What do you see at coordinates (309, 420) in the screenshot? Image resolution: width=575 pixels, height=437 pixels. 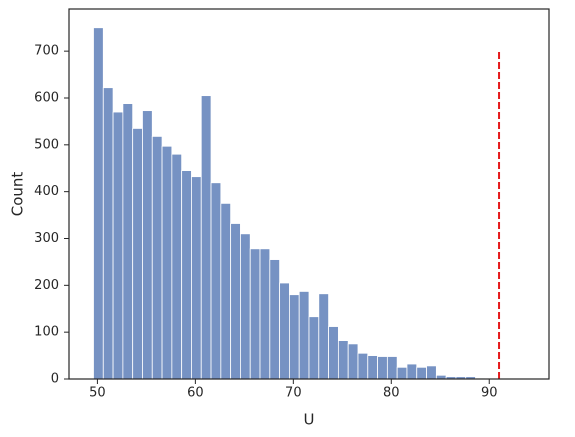 I see `x-axis-label: U` at bounding box center [309, 420].